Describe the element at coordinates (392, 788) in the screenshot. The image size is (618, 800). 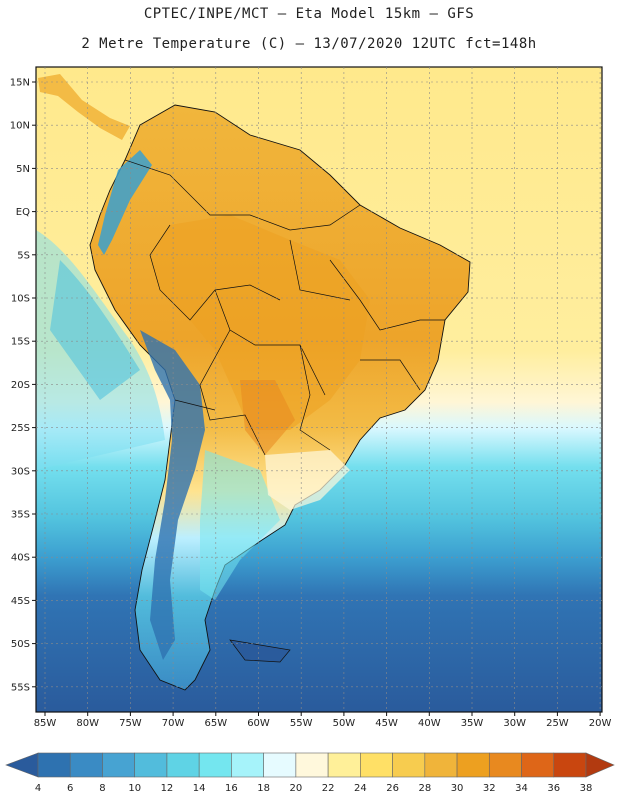
I see `colorbar-label: 26` at that location.